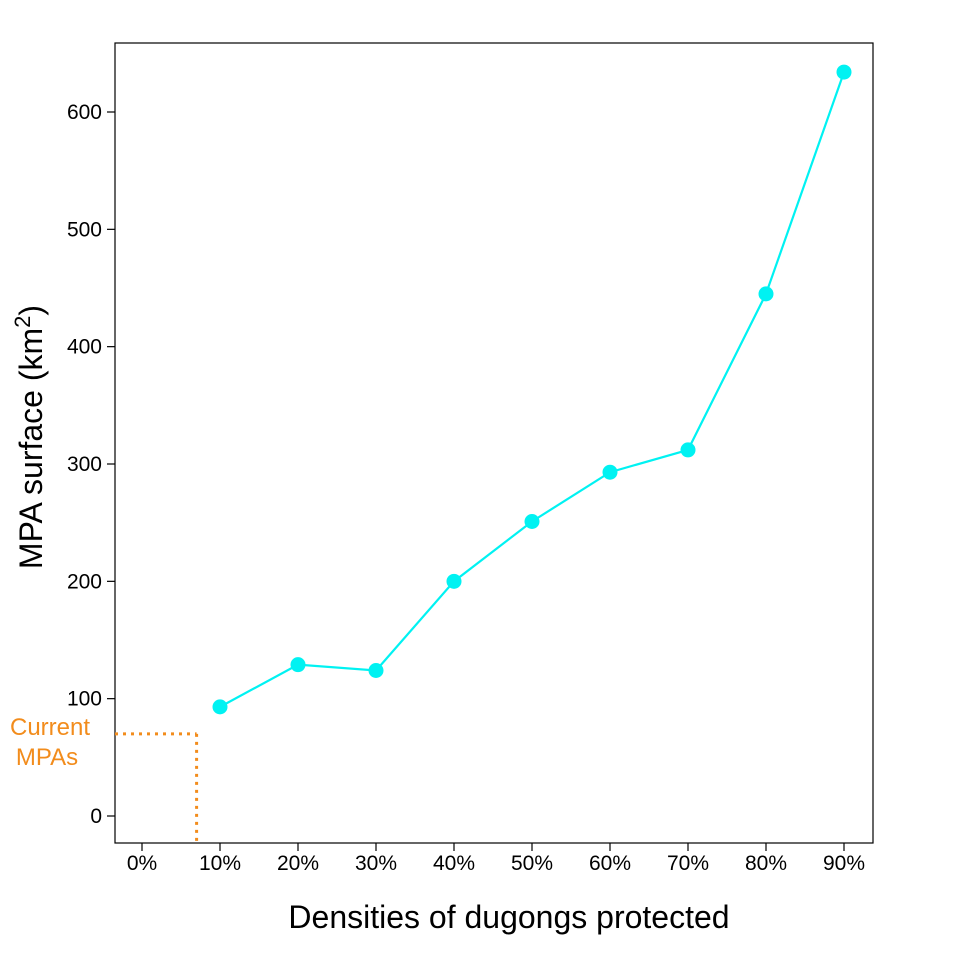 This screenshot has width=960, height=960. I want to click on x-tick-label: 30%, so click(376, 863).